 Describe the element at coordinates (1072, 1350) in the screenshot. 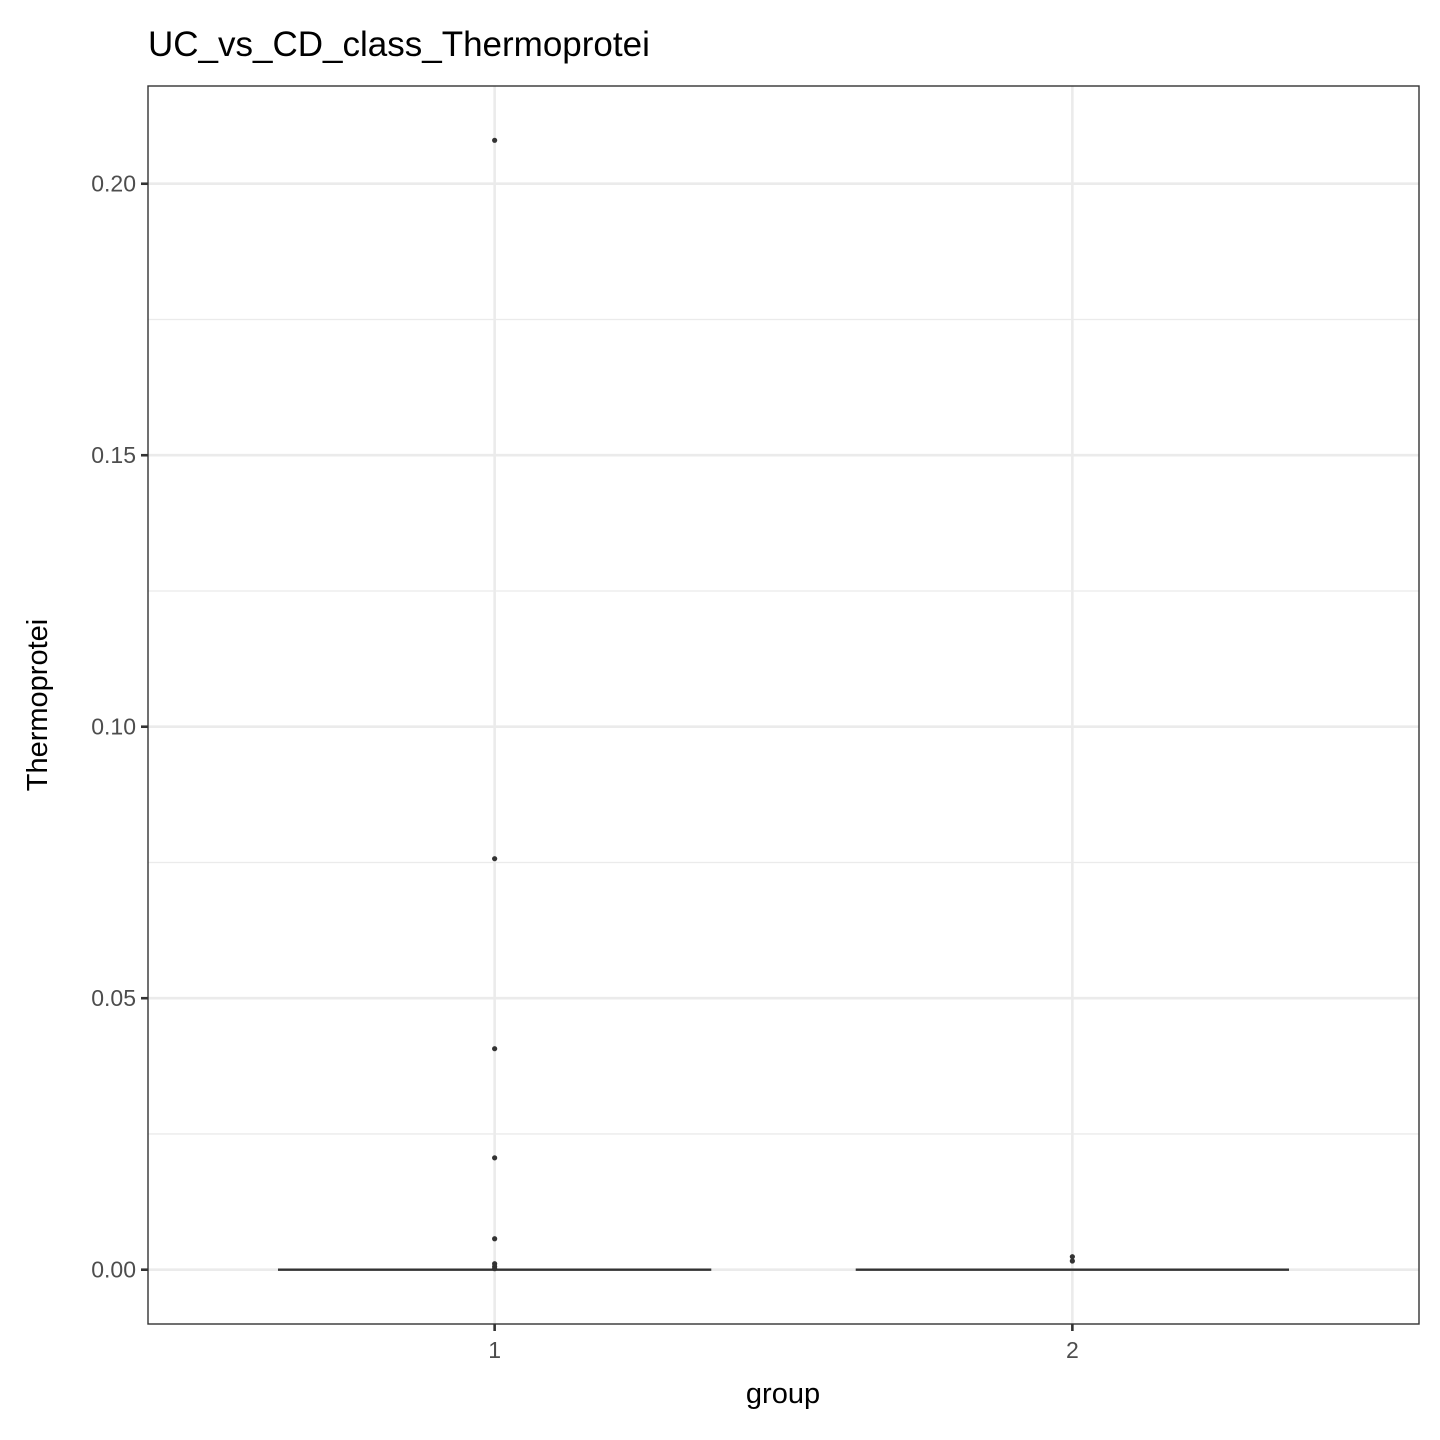

I see `x-tick-label: 2` at that location.